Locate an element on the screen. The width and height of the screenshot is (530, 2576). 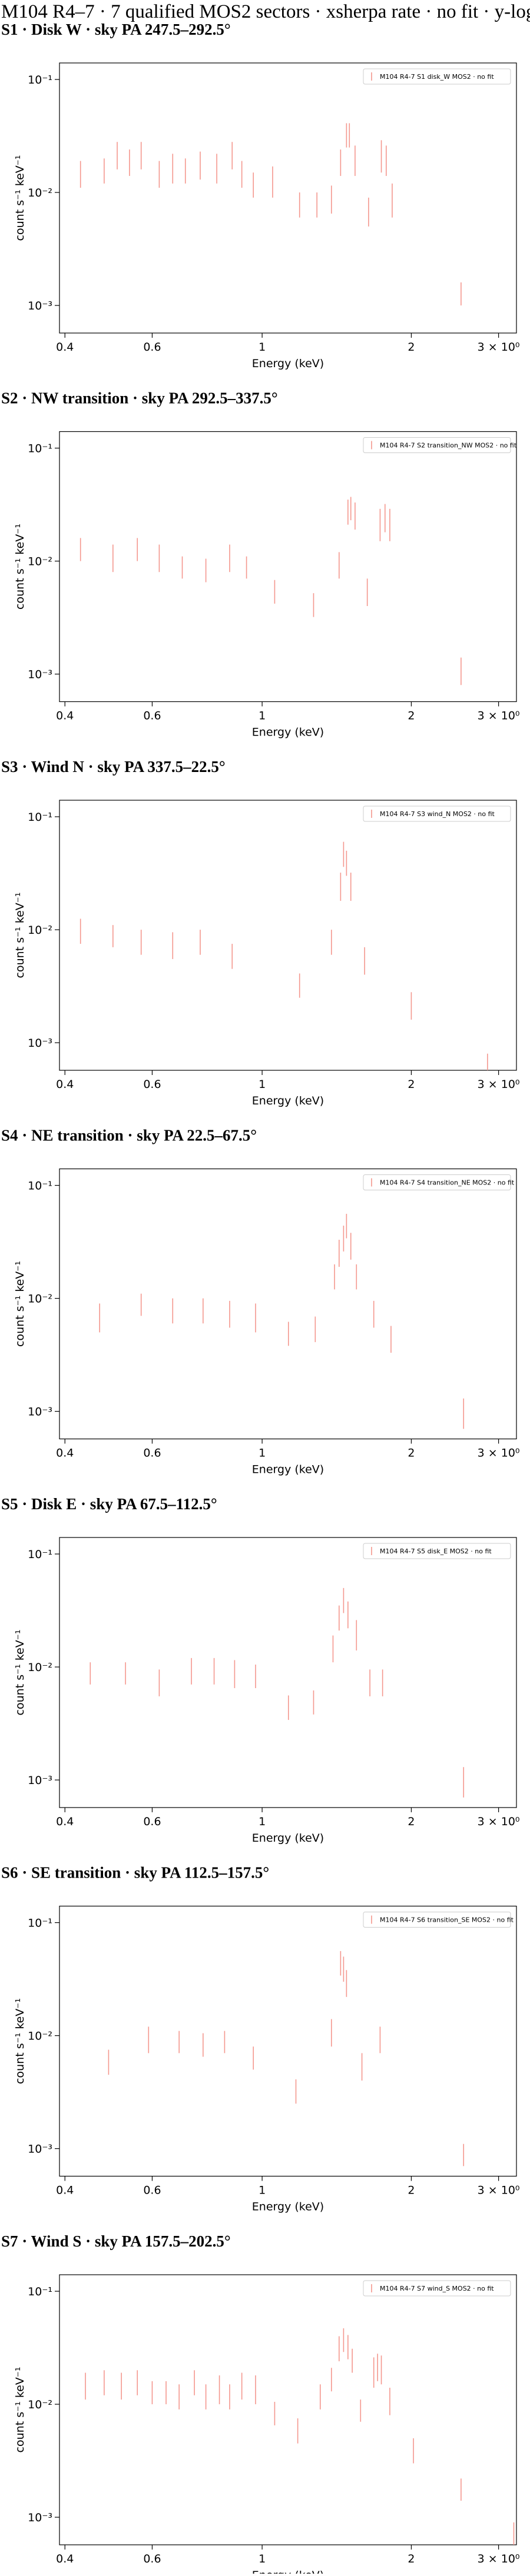
legend-label: M104 R4-7 S3 wind_N MOS2 · no fit is located at coordinates (437, 814).